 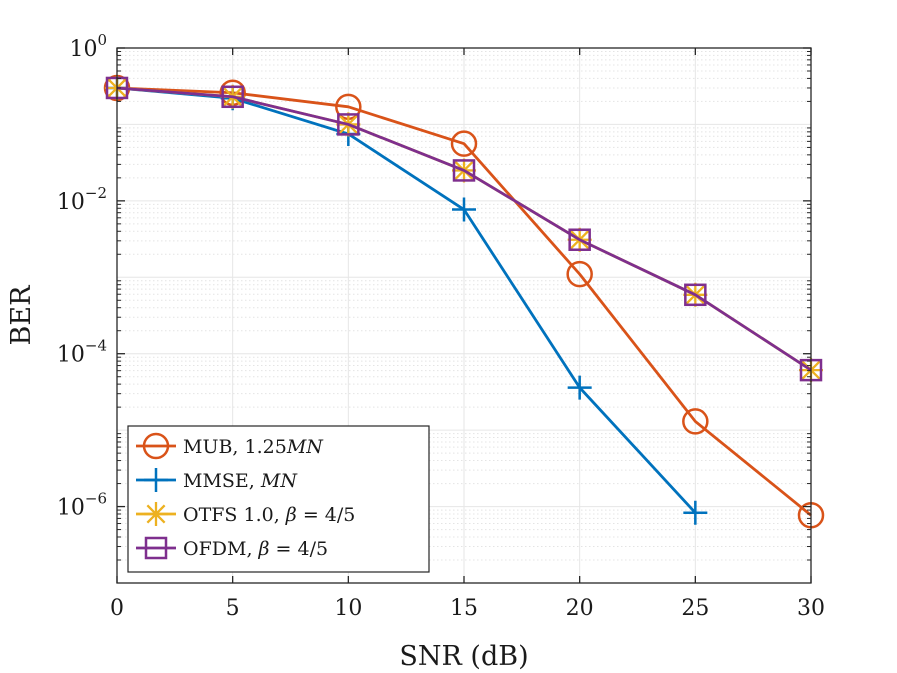 I want to click on x-tick-label: 15, so click(x=464, y=608).